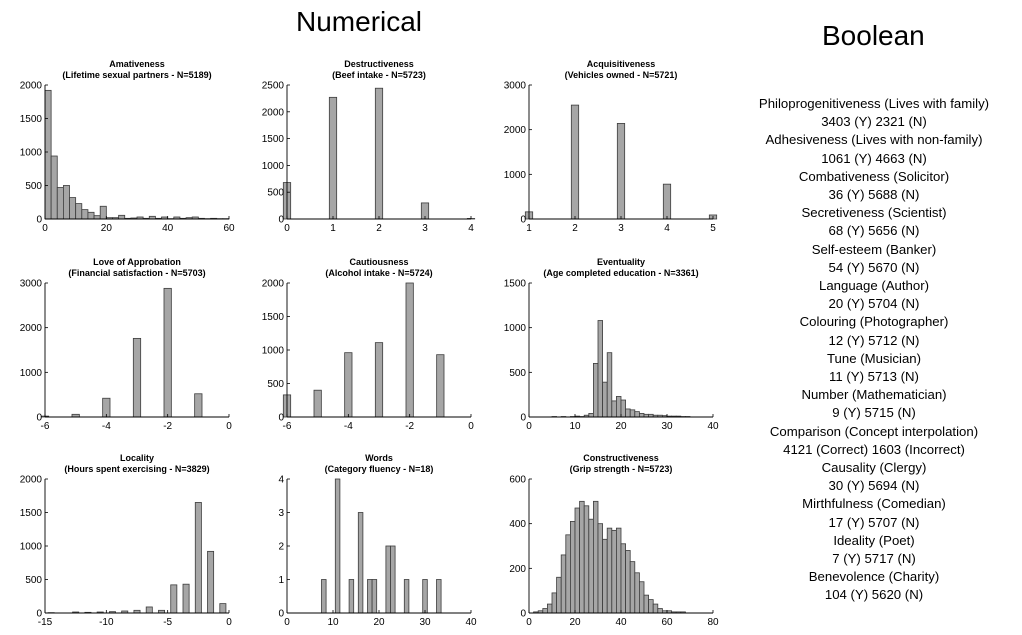 The image size is (1022, 635). Describe the element at coordinates (873, 213) in the screenshot. I see `boolean-trait-label: Secretiveness (Scientist)` at that location.